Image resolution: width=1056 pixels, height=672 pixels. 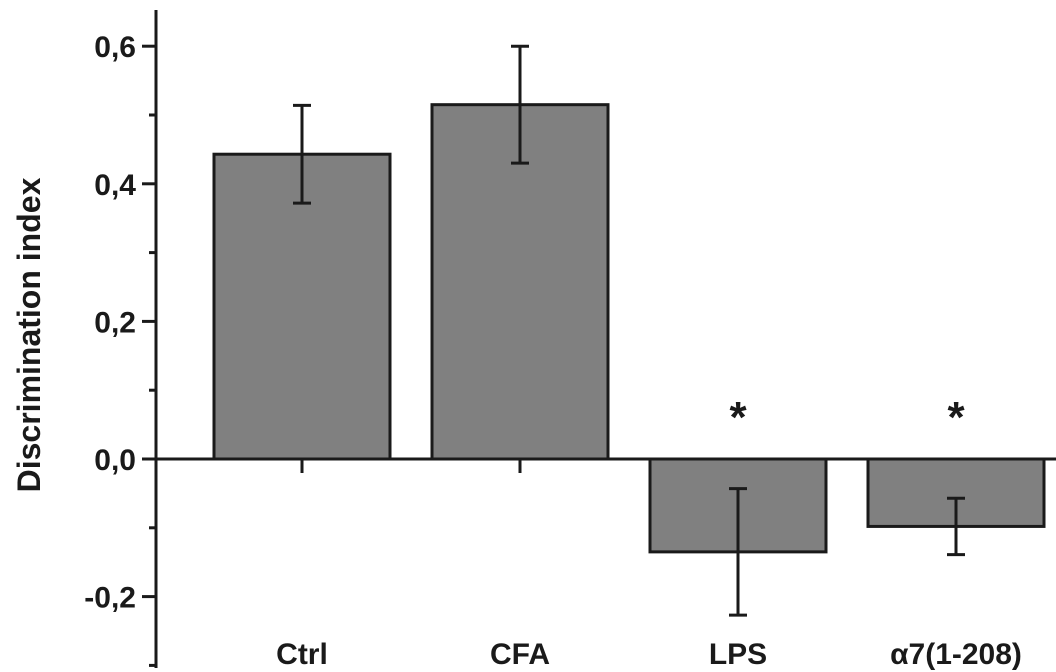 I want to click on annotations-group: * *, so click(x=847, y=417).